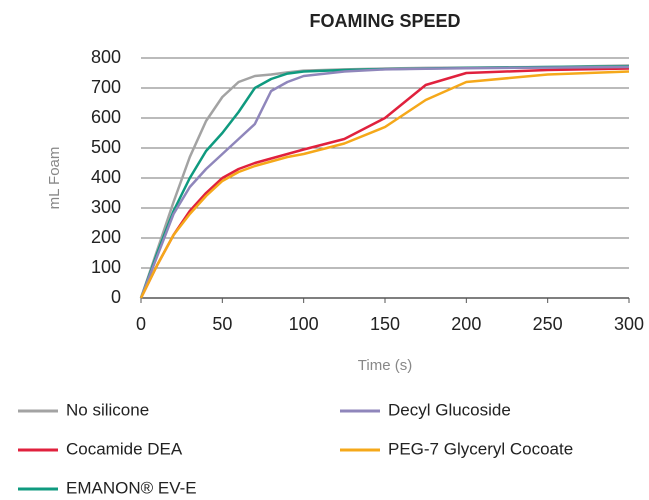 The image size is (649, 500). Describe the element at coordinates (106, 117) in the screenshot. I see `y-tick-label: 600` at that location.